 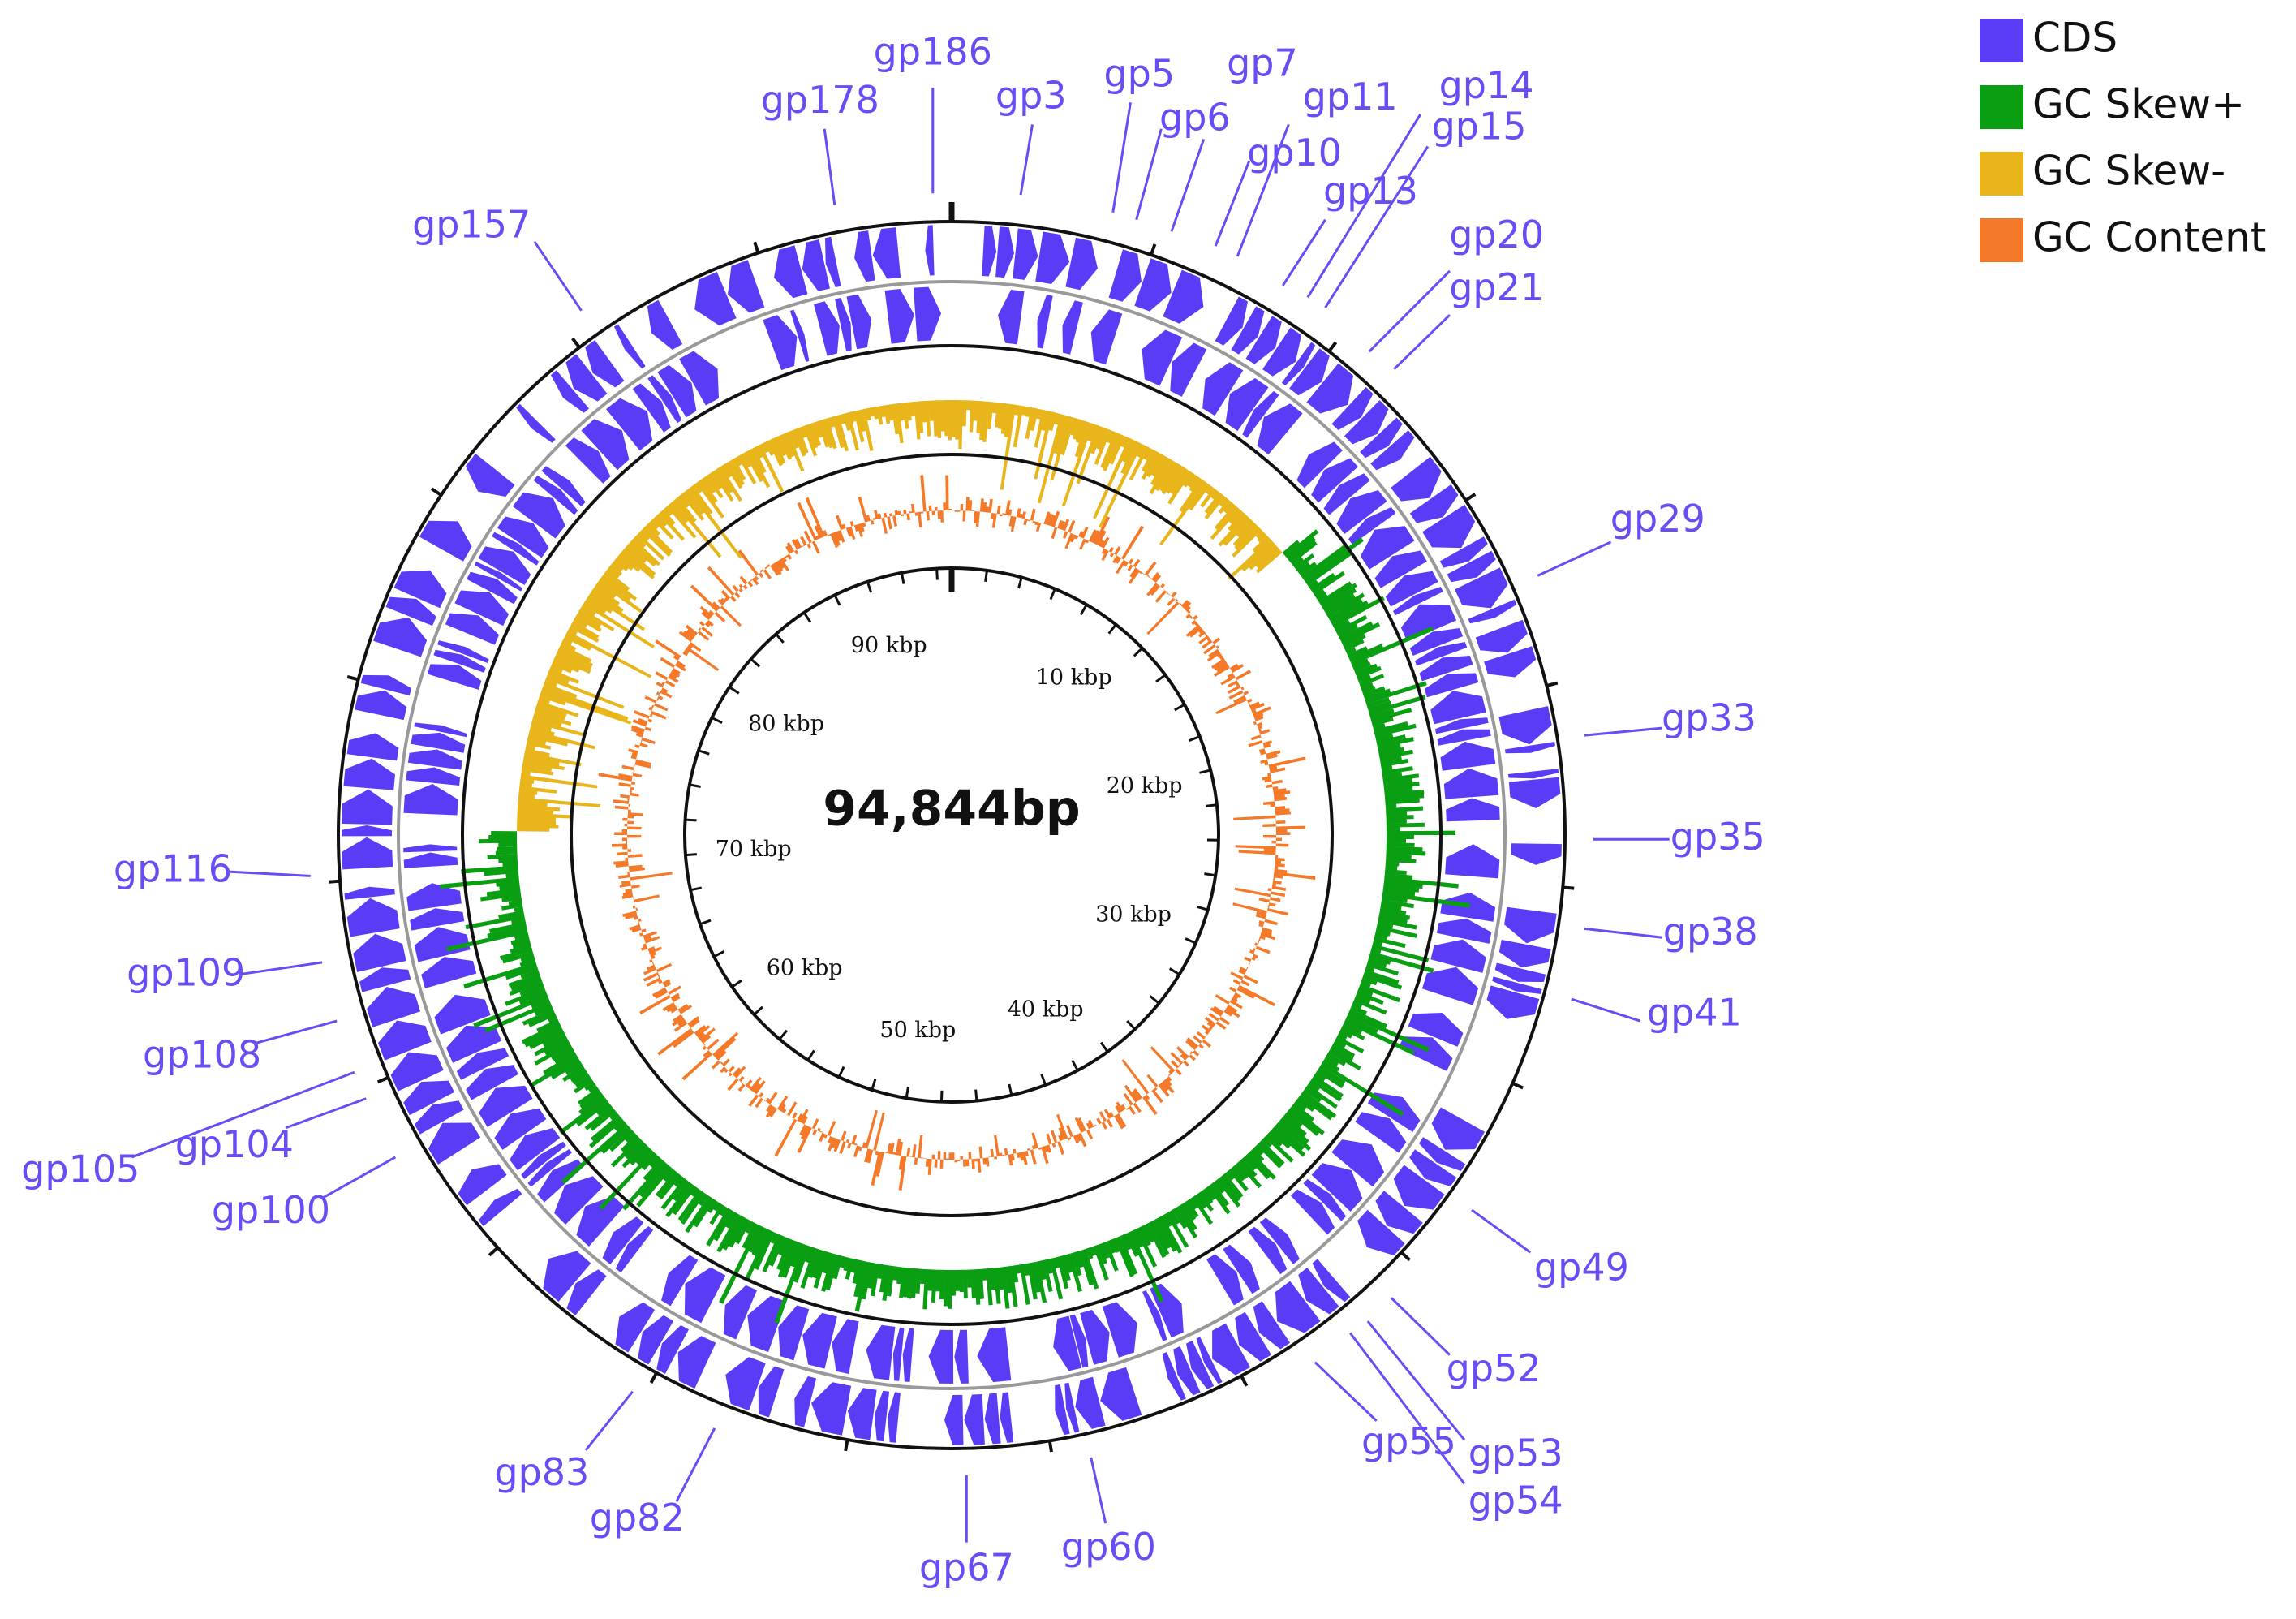 I want to click on gene-label: gp116, so click(x=173, y=868).